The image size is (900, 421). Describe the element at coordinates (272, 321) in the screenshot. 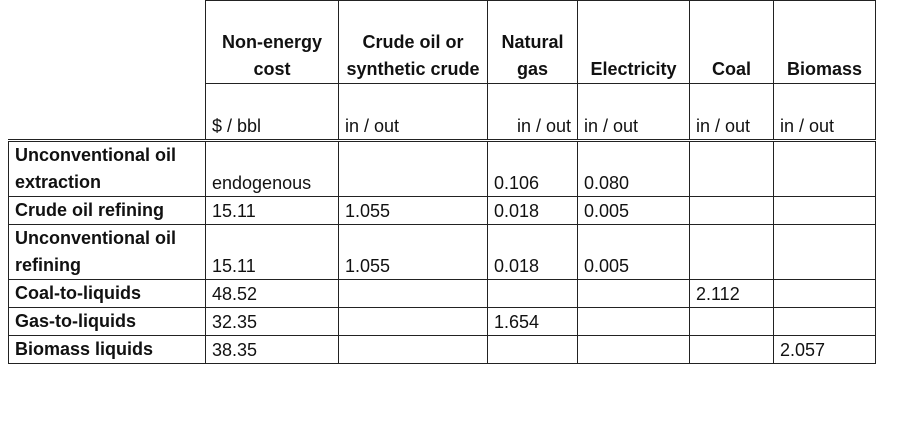

I see `table-cell: 32.35` at that location.